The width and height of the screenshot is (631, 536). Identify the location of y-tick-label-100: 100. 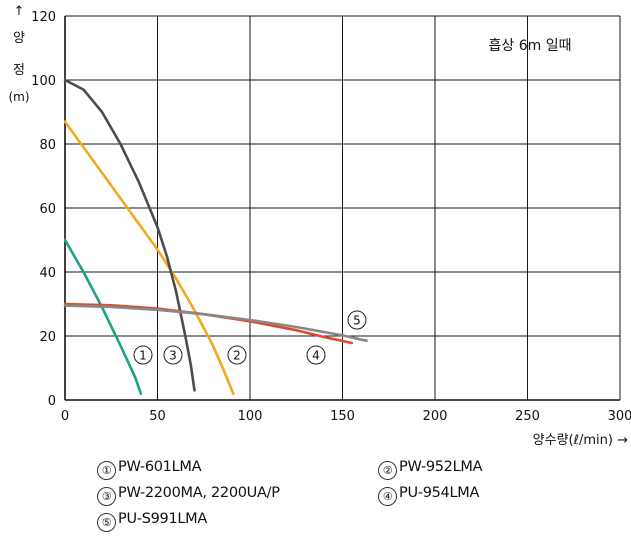
(43, 81).